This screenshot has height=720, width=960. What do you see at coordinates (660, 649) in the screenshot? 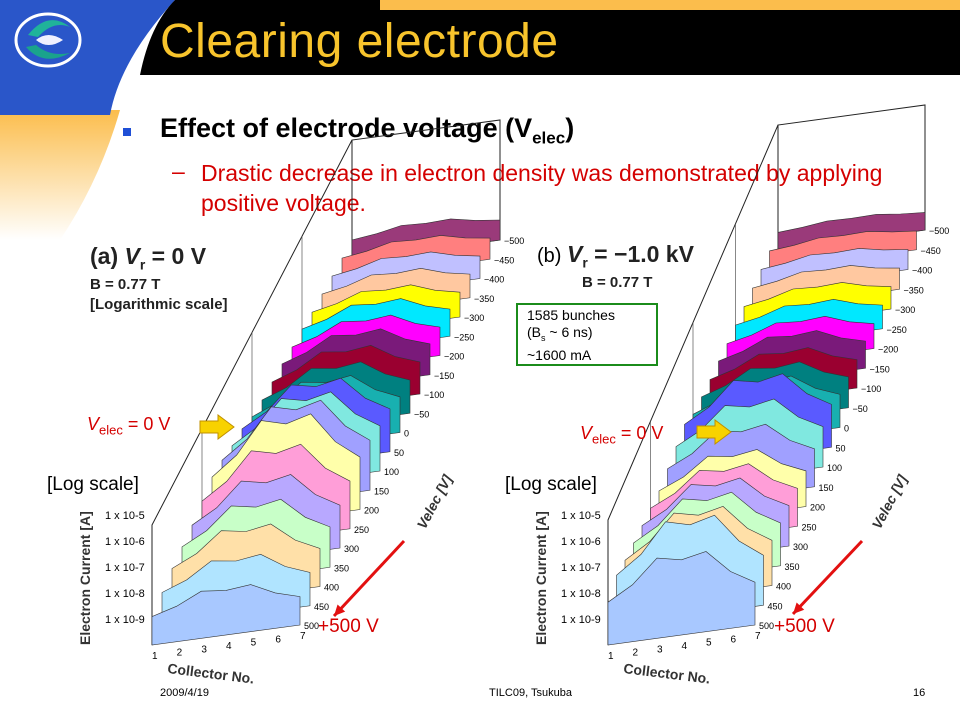
I see `x-tick-label: 3` at bounding box center [660, 649].